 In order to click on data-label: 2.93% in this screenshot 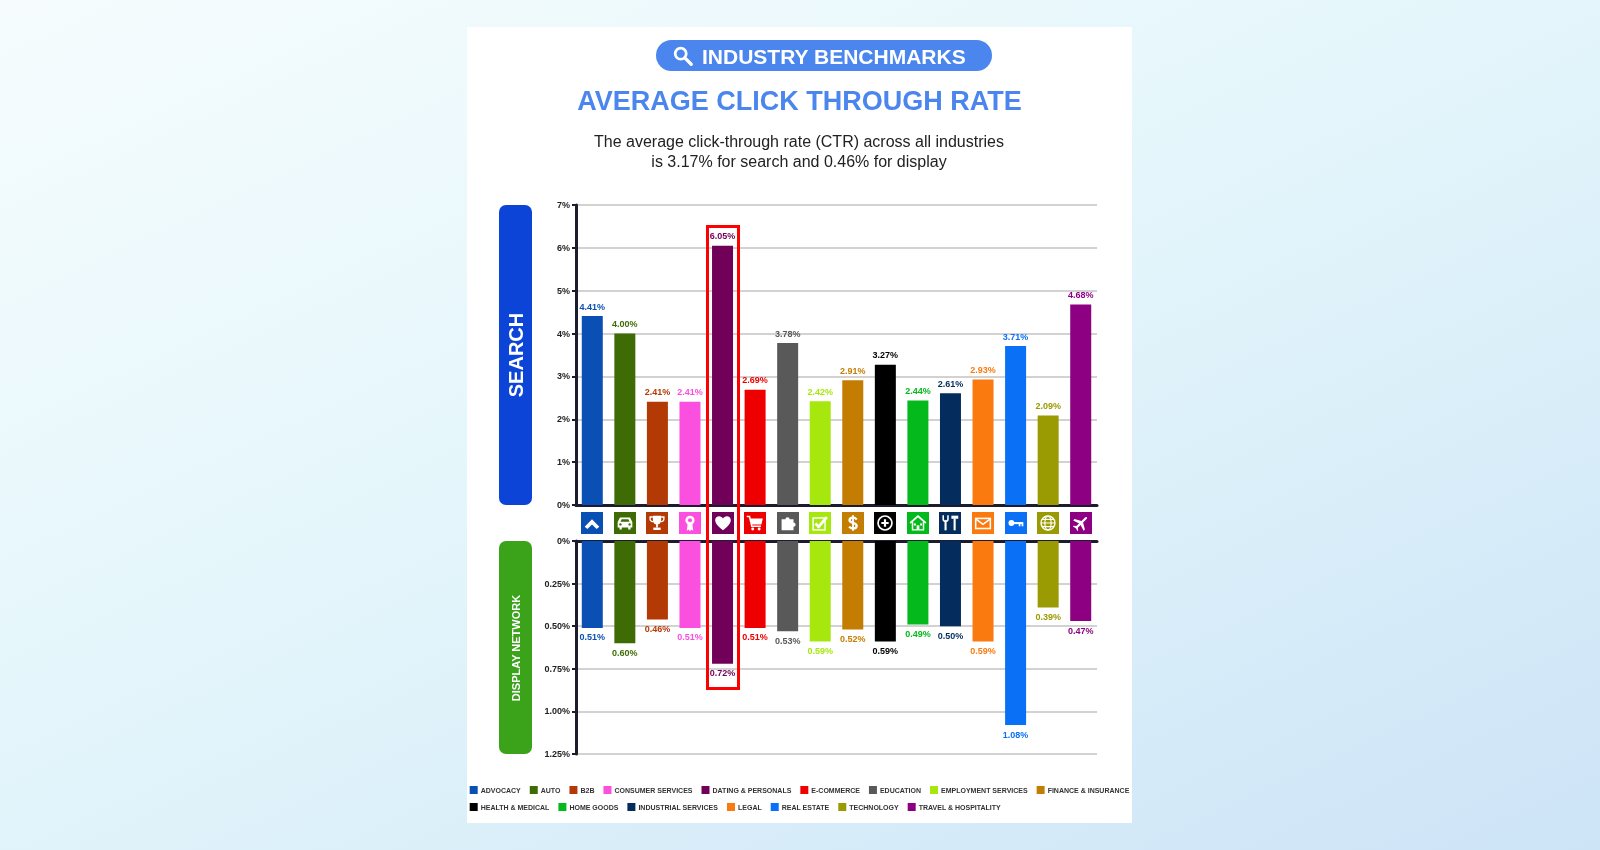, I will do `click(983, 369)`.